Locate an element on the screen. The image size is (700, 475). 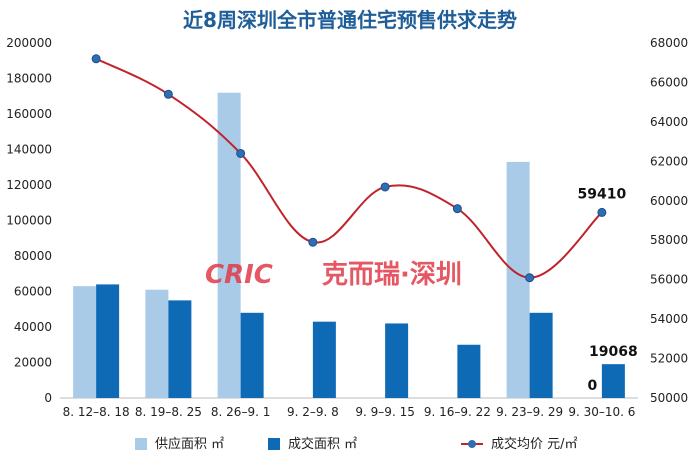
y-right-tick-label: 56000 is located at coordinates (669, 280).